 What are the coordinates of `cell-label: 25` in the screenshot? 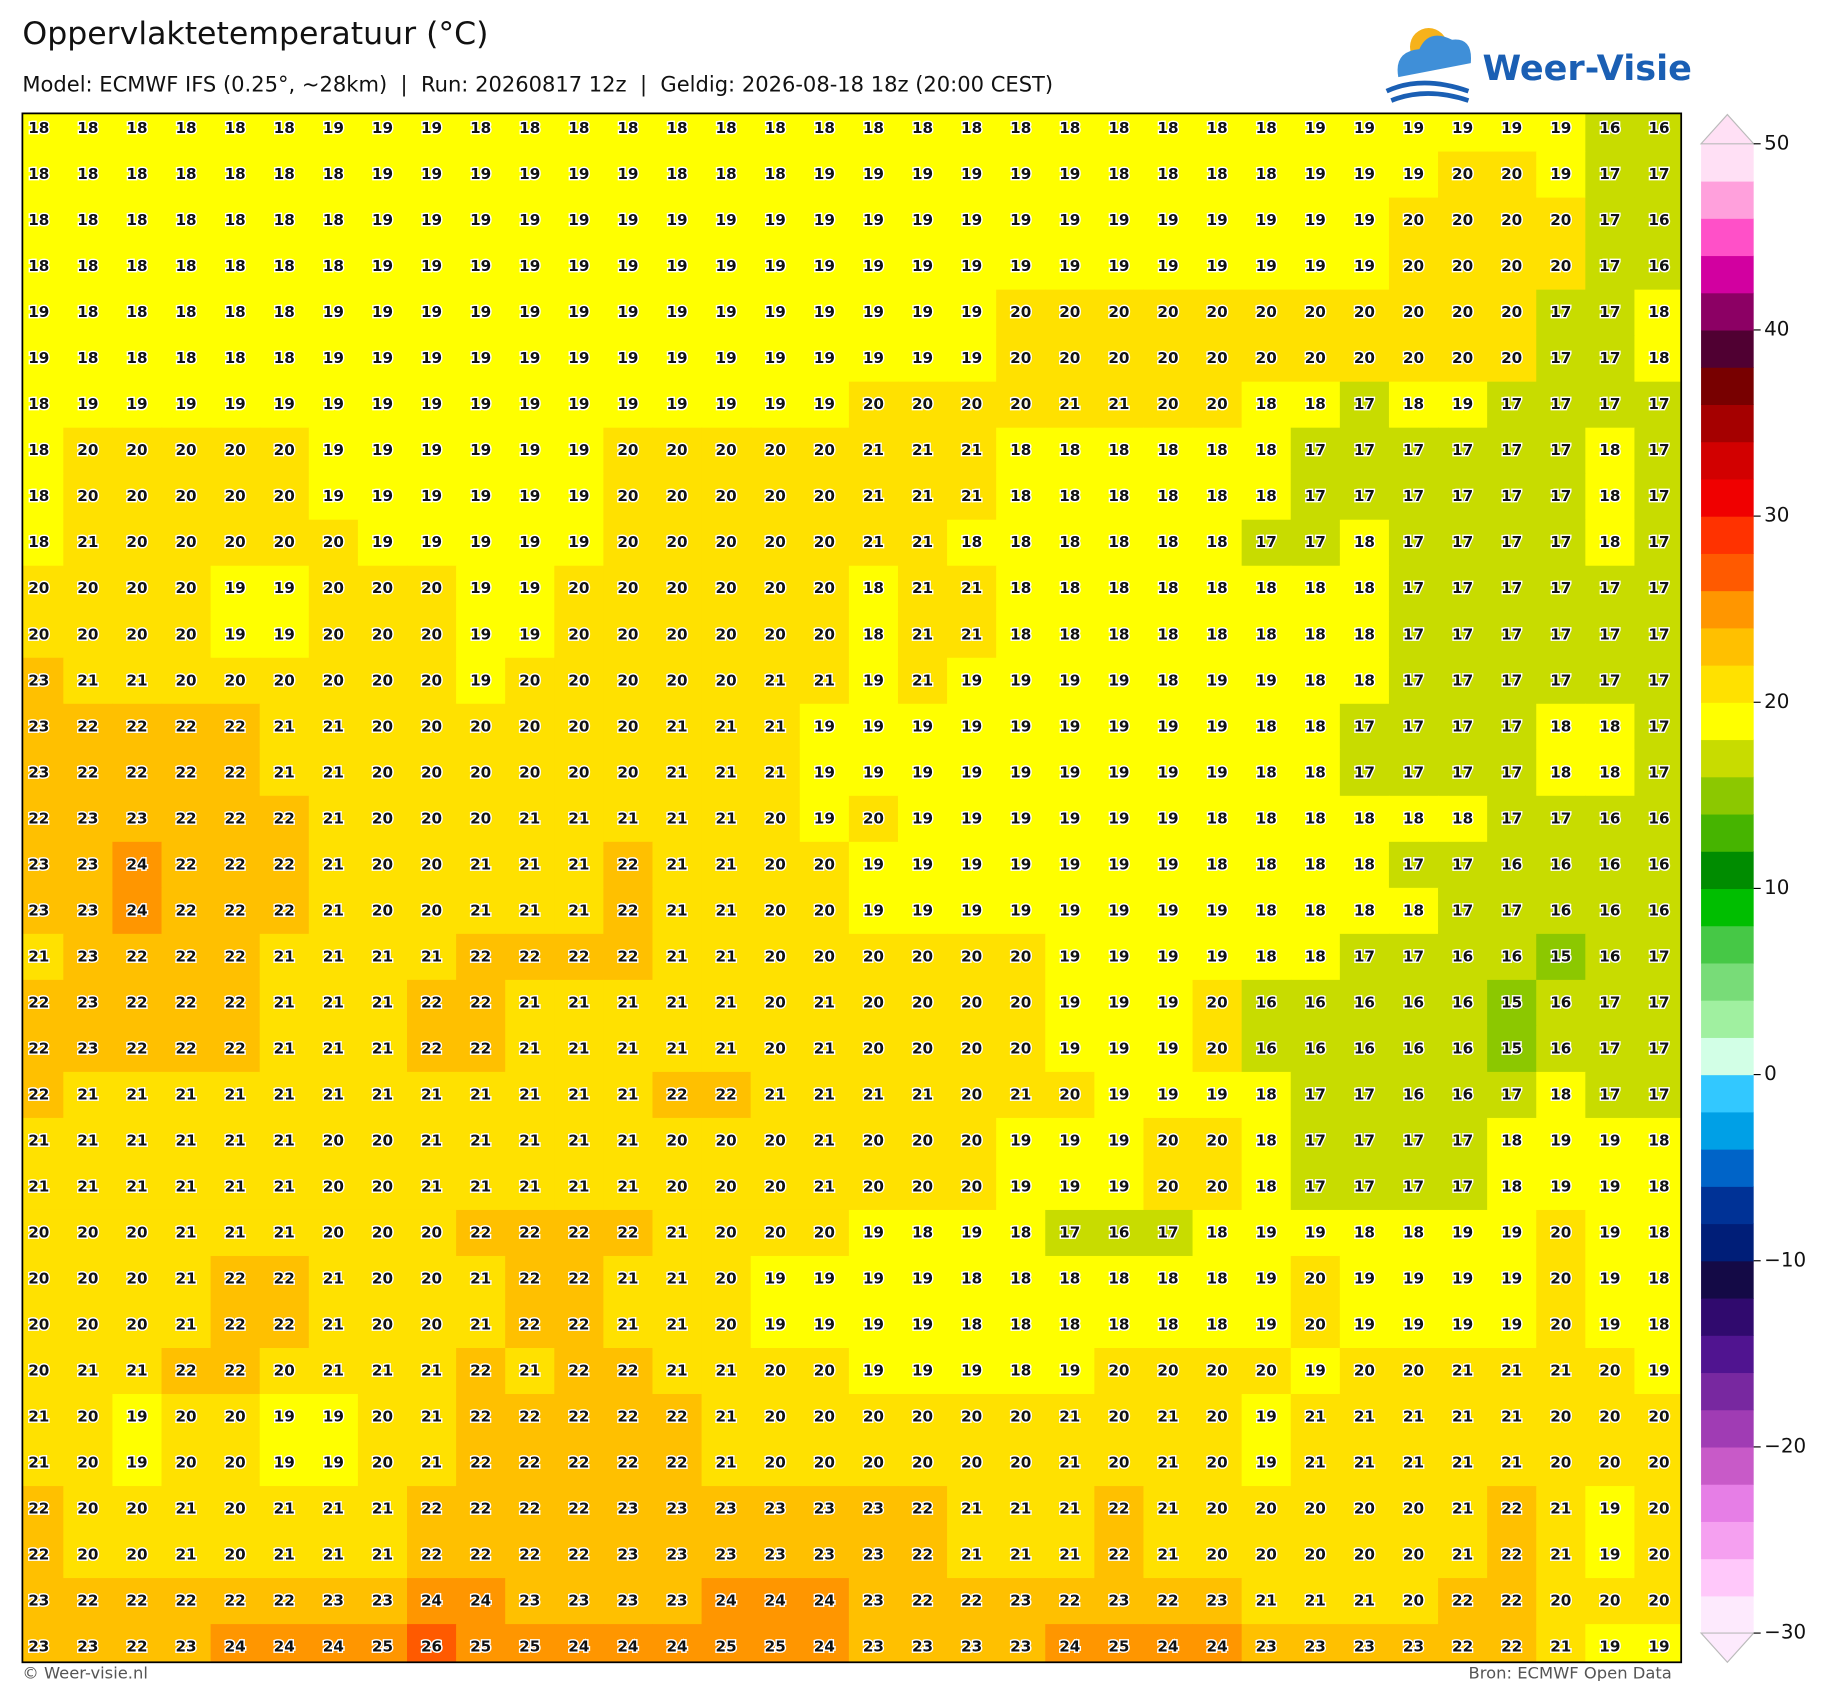 It's located at (529, 1647).